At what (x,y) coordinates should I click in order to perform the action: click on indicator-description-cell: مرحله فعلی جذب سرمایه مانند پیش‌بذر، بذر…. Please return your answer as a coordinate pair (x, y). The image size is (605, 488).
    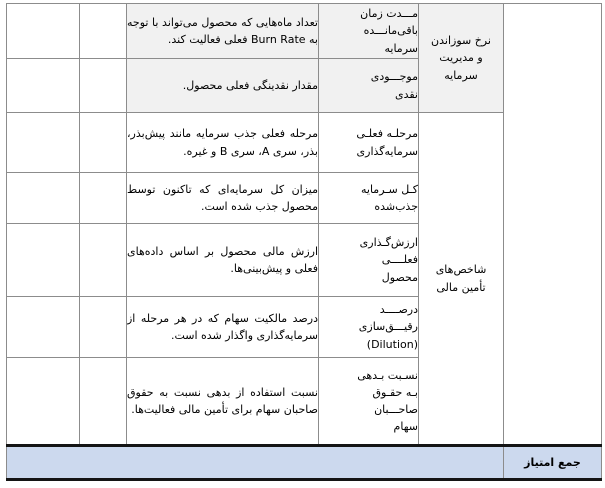
    Looking at the image, I should click on (222, 142).